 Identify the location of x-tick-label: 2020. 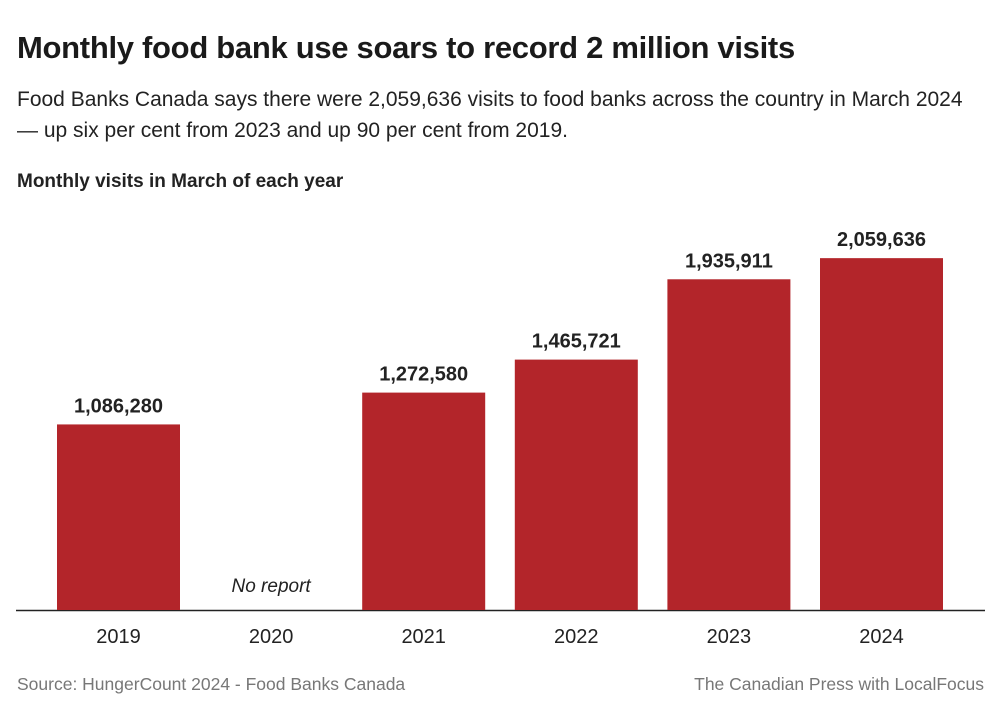
(271, 637).